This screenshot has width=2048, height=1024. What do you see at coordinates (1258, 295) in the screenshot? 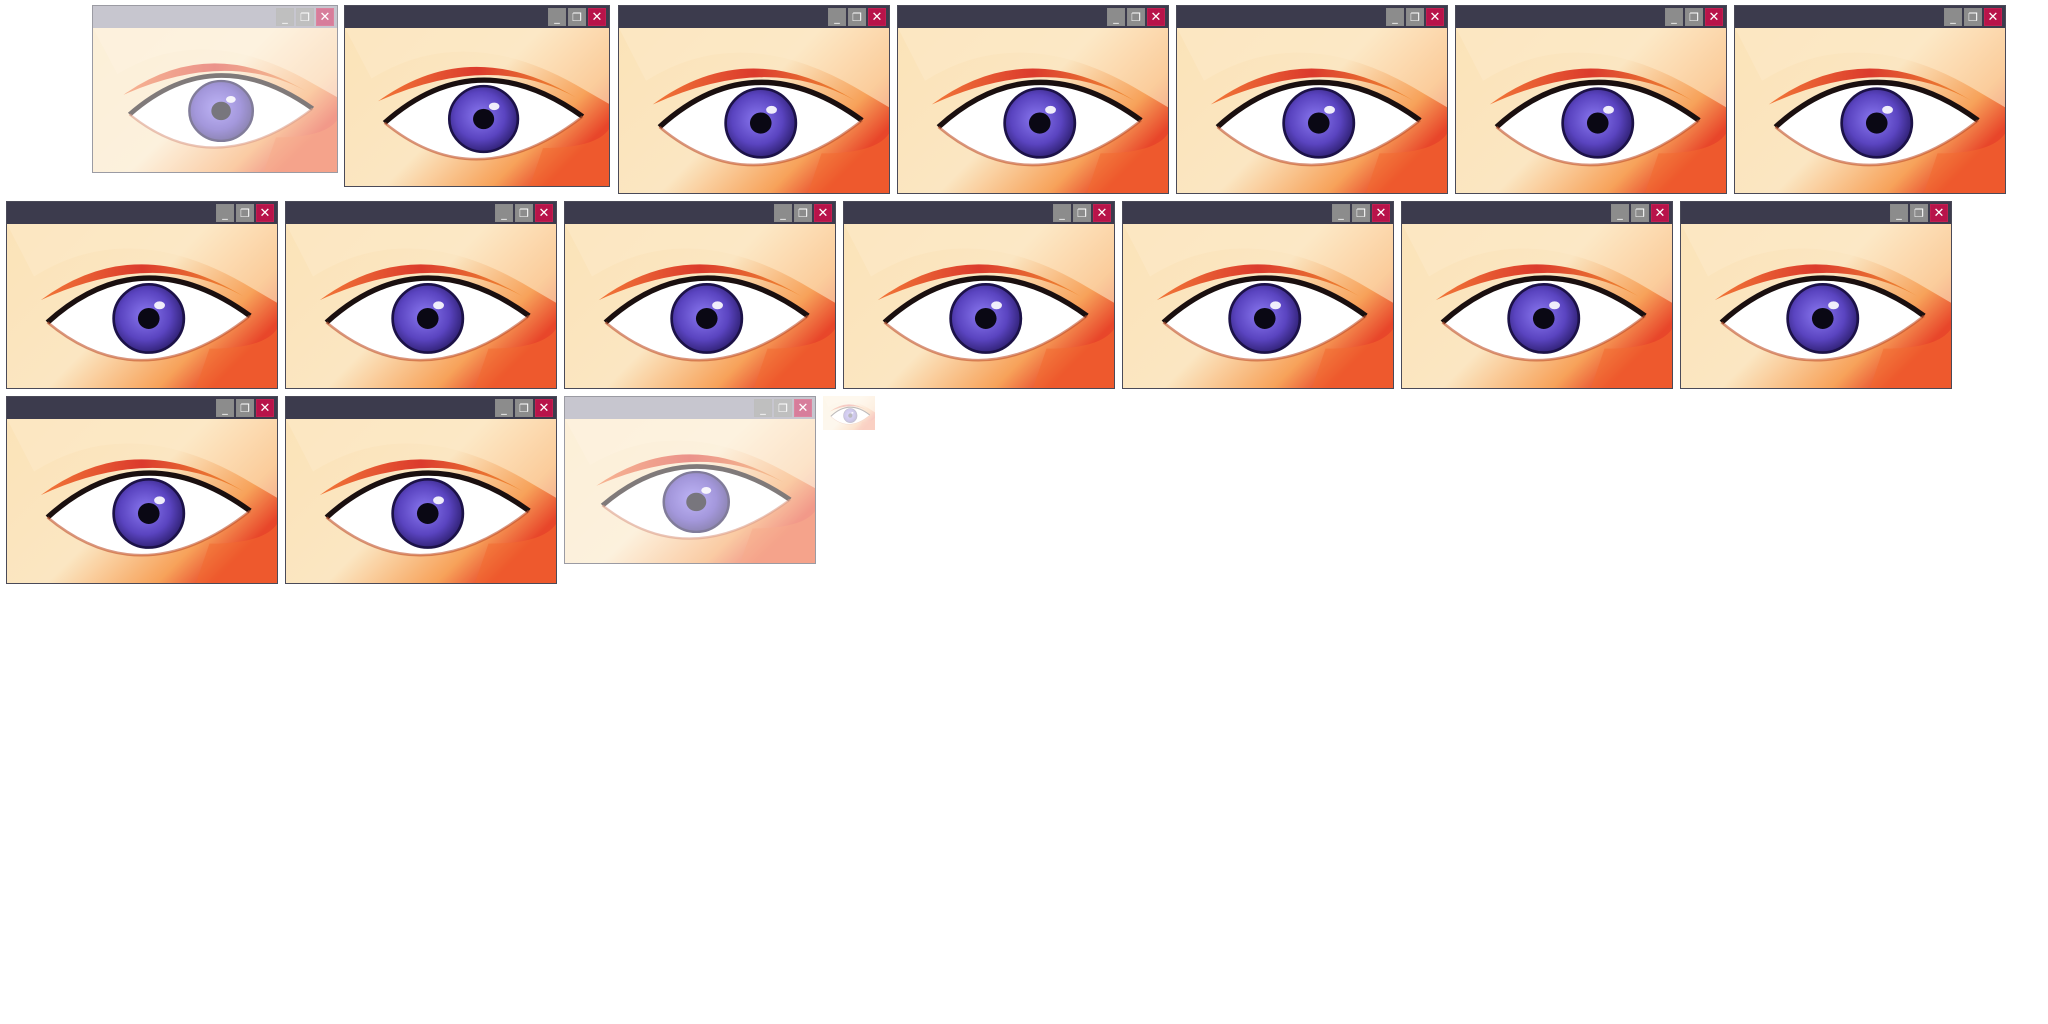
I see `eye-window-12: _ ❐ ✕` at bounding box center [1258, 295].